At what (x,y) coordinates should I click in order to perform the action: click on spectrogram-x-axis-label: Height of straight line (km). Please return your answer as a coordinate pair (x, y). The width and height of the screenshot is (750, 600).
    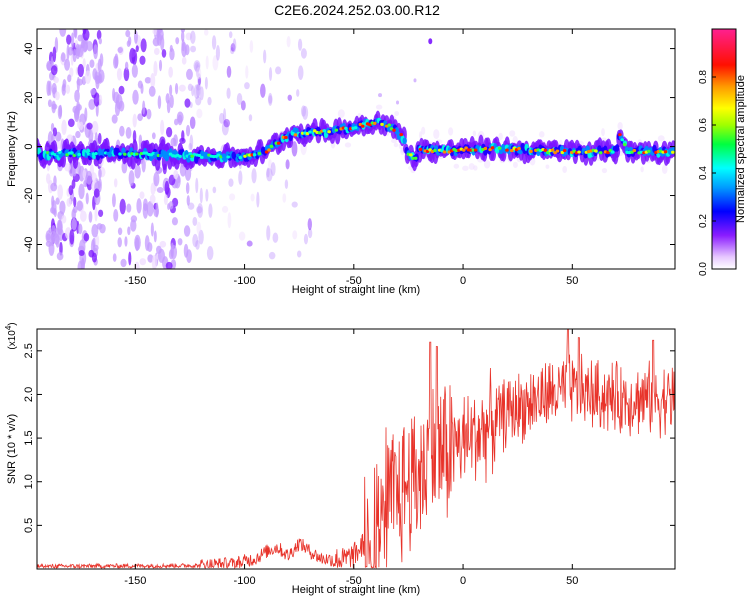
    Looking at the image, I should click on (356, 290).